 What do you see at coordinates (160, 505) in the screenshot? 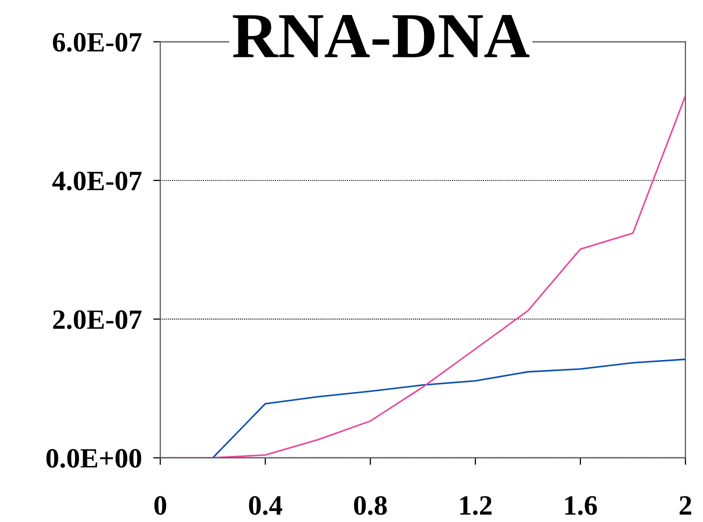
I see `x-tick-label: 0` at bounding box center [160, 505].